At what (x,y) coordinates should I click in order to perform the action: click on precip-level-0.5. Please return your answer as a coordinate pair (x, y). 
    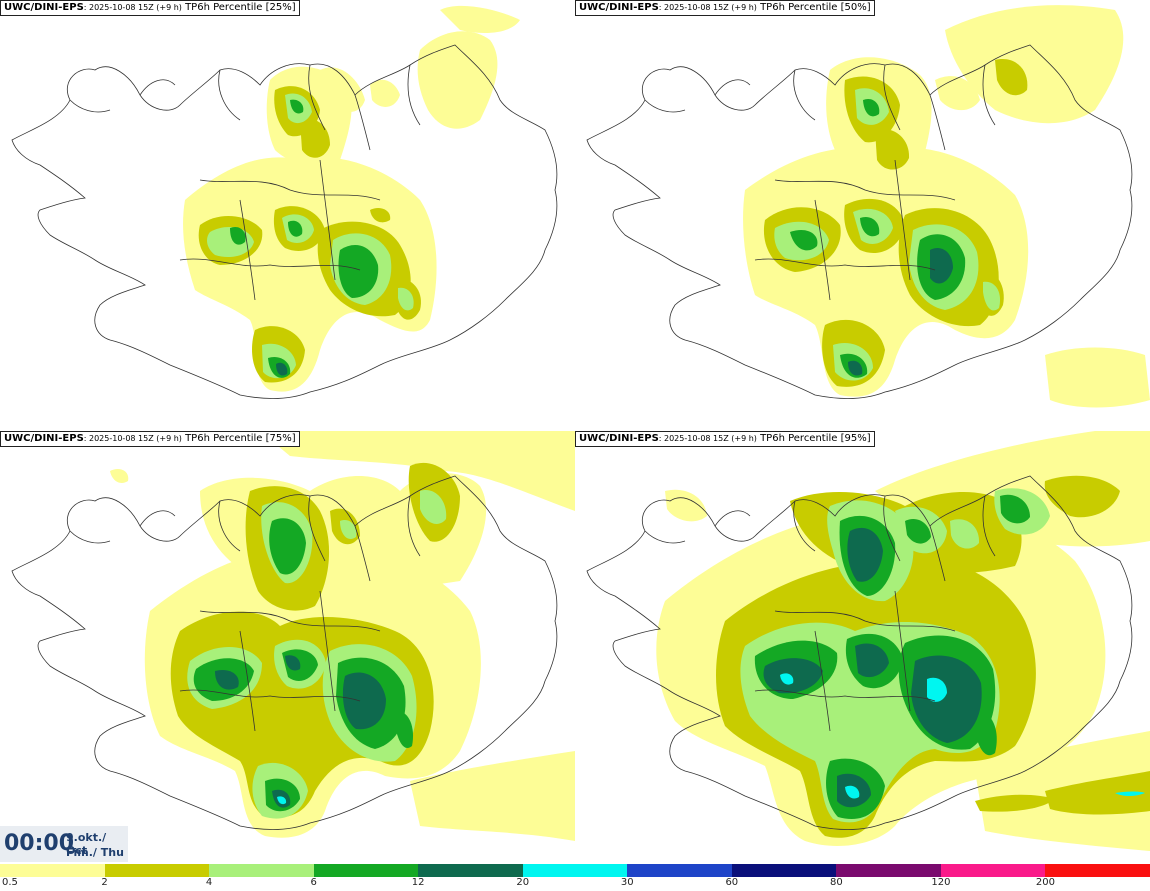
    Looking at the image, I should click on (351, 198).